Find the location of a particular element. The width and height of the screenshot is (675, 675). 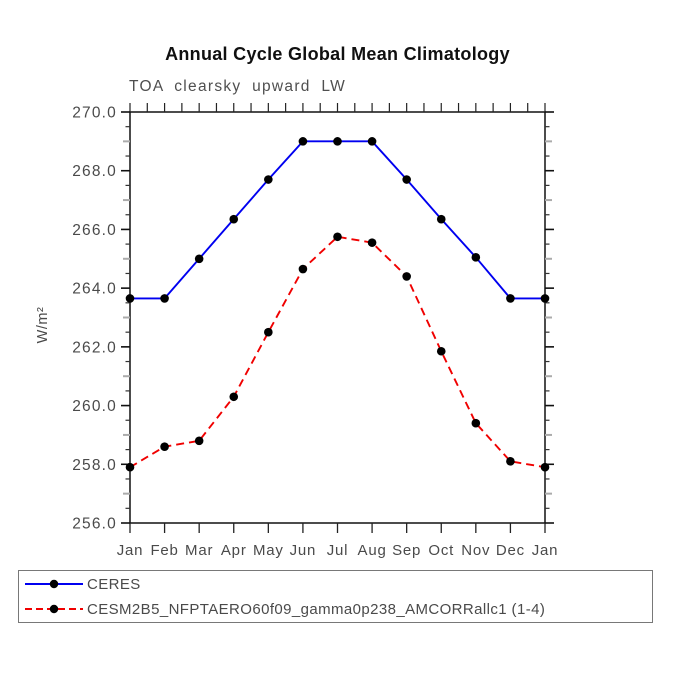

y-tick-label: 260.0 is located at coordinates (94, 406).